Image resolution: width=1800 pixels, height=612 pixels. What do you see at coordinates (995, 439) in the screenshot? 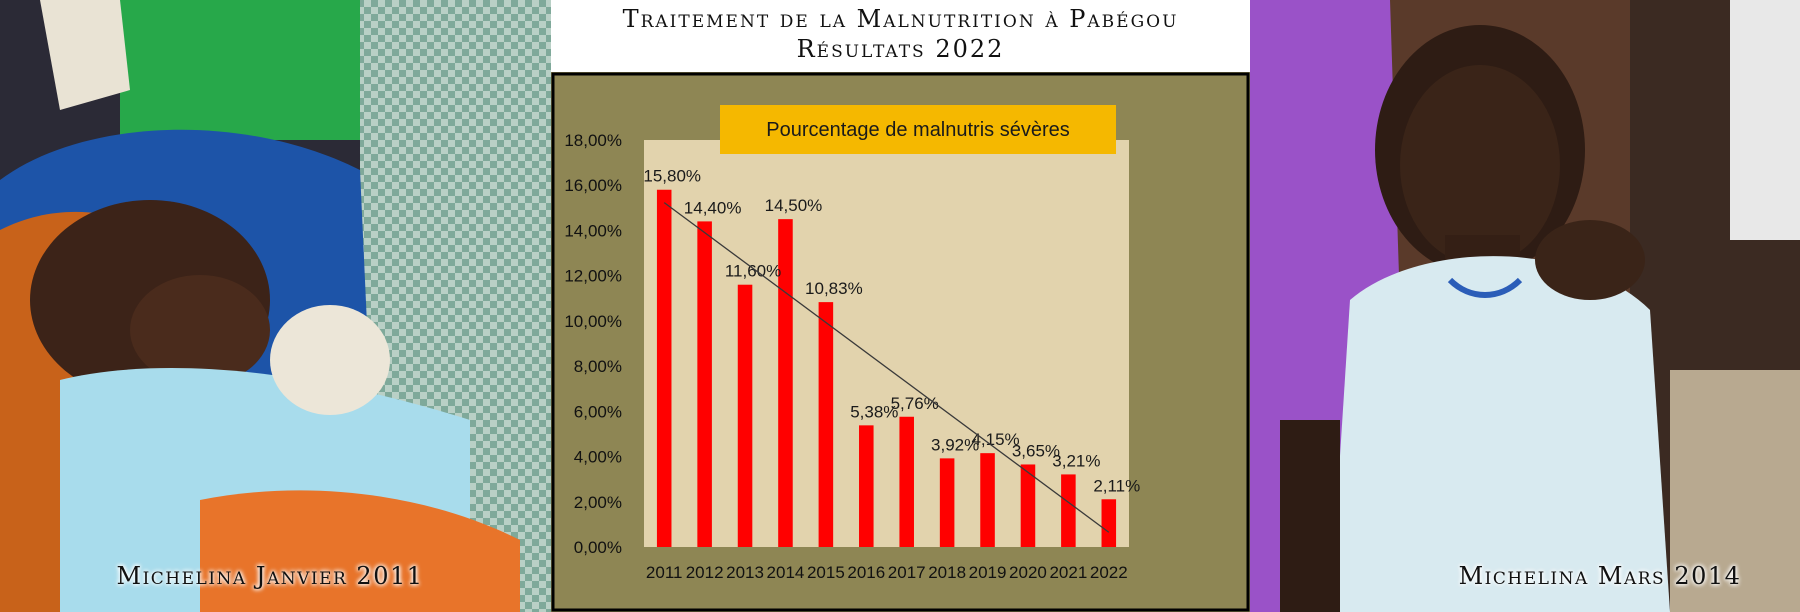
I see `data-label-2019: 4,15%` at bounding box center [995, 439].